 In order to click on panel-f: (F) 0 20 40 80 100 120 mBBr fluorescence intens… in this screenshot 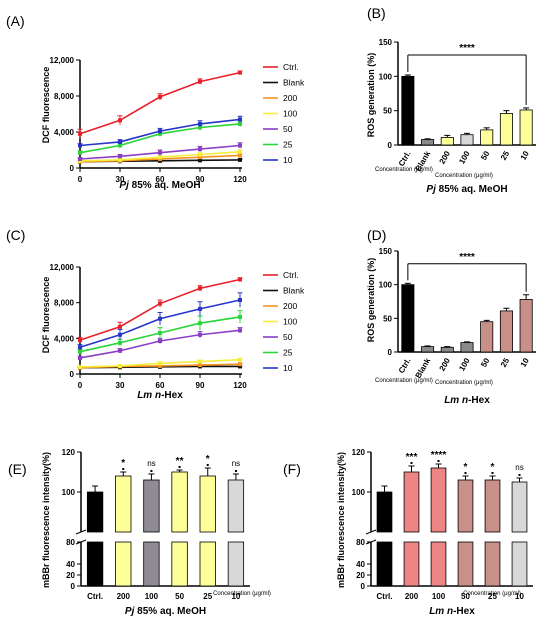, I will do `click(408, 532)`.